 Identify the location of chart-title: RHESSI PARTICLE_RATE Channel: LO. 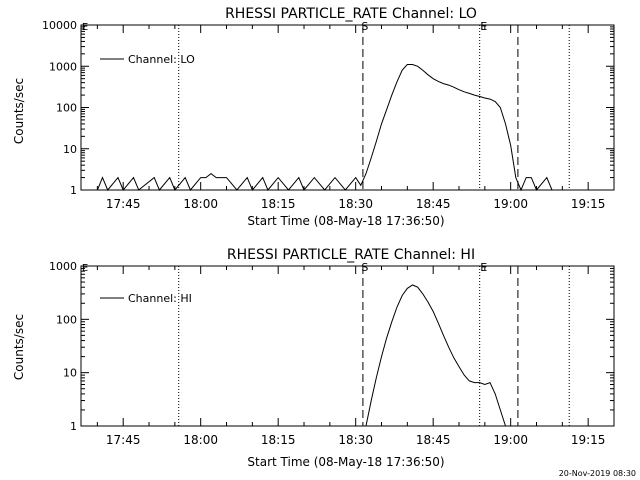
(351, 14).